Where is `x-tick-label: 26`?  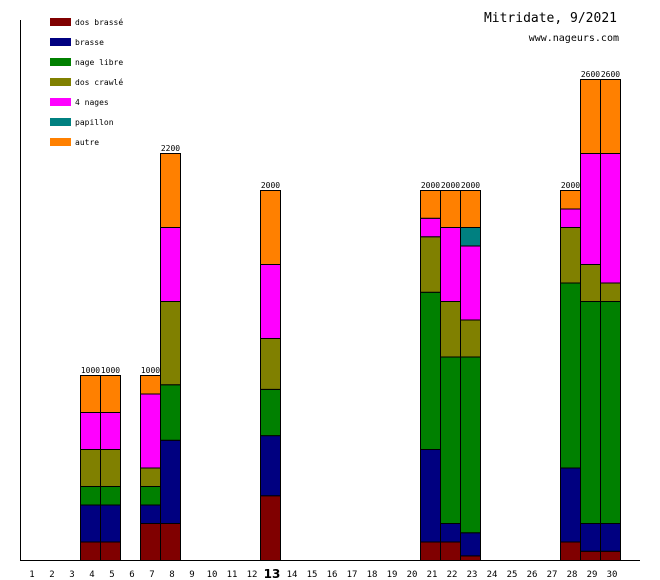 x-tick-label: 26 is located at coordinates (532, 575).